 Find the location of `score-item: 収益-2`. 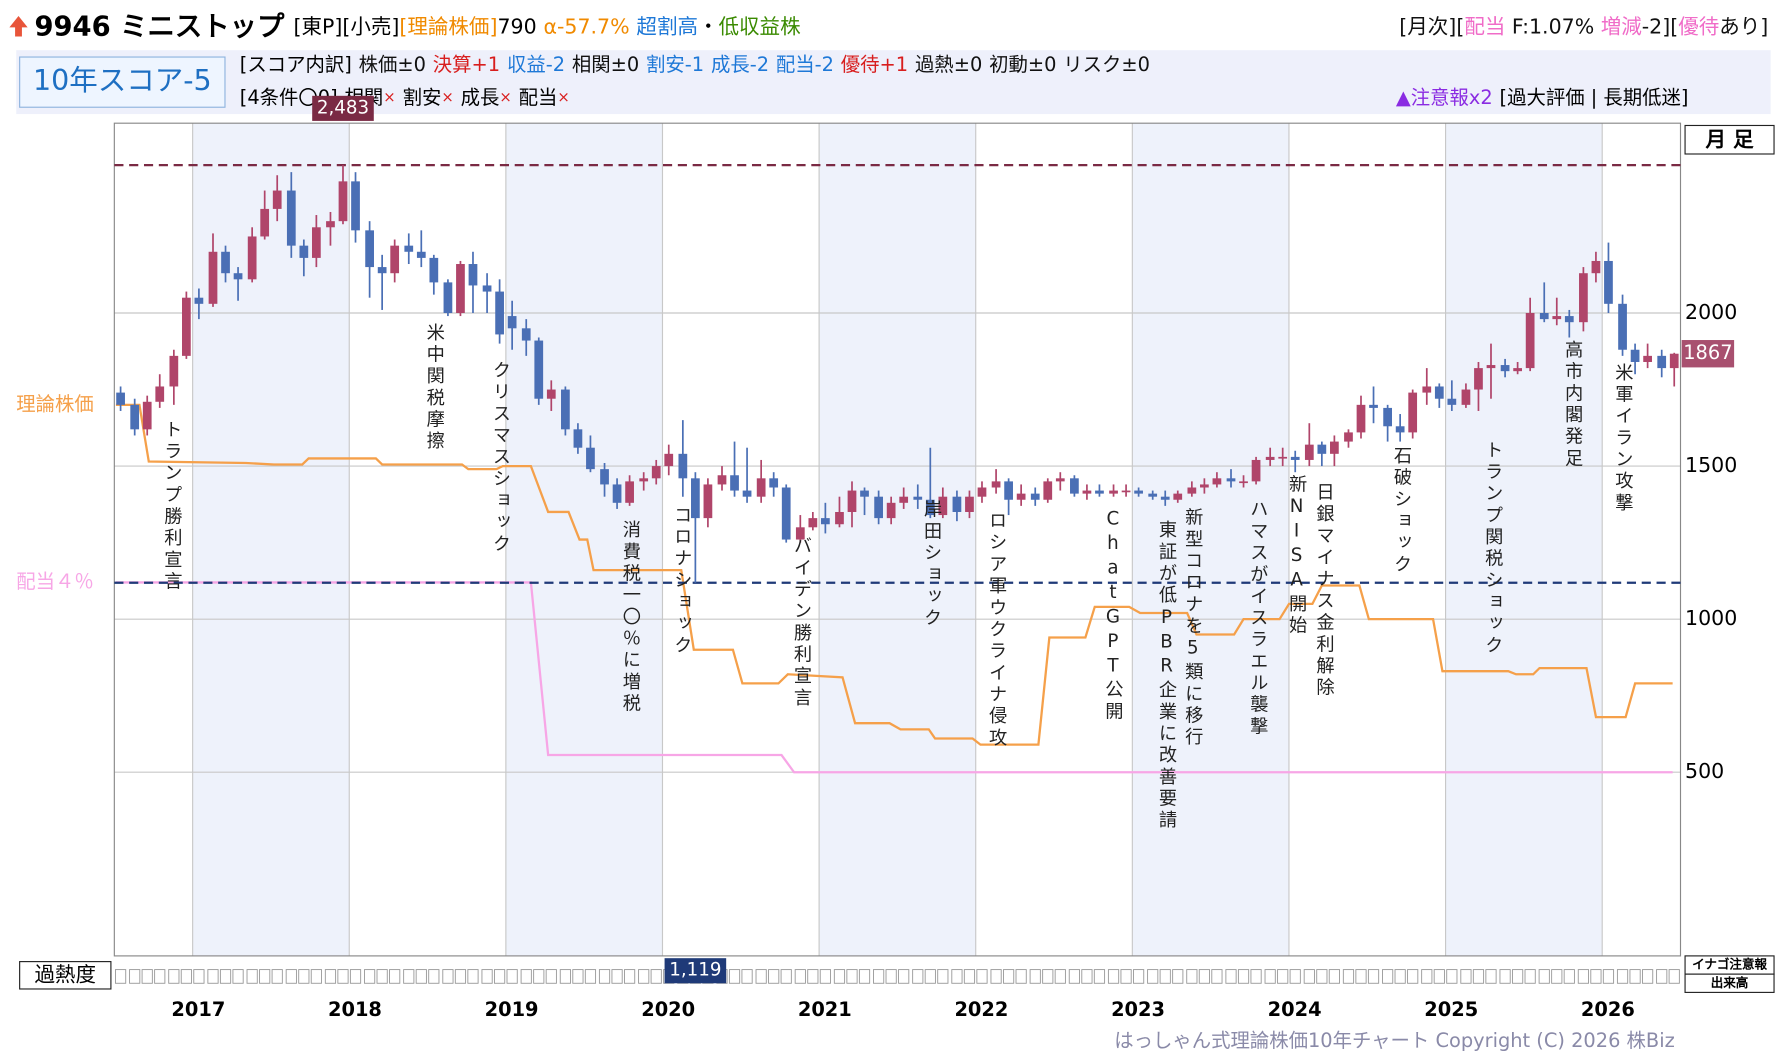

score-item: 収益-2 is located at coordinates (536, 64).